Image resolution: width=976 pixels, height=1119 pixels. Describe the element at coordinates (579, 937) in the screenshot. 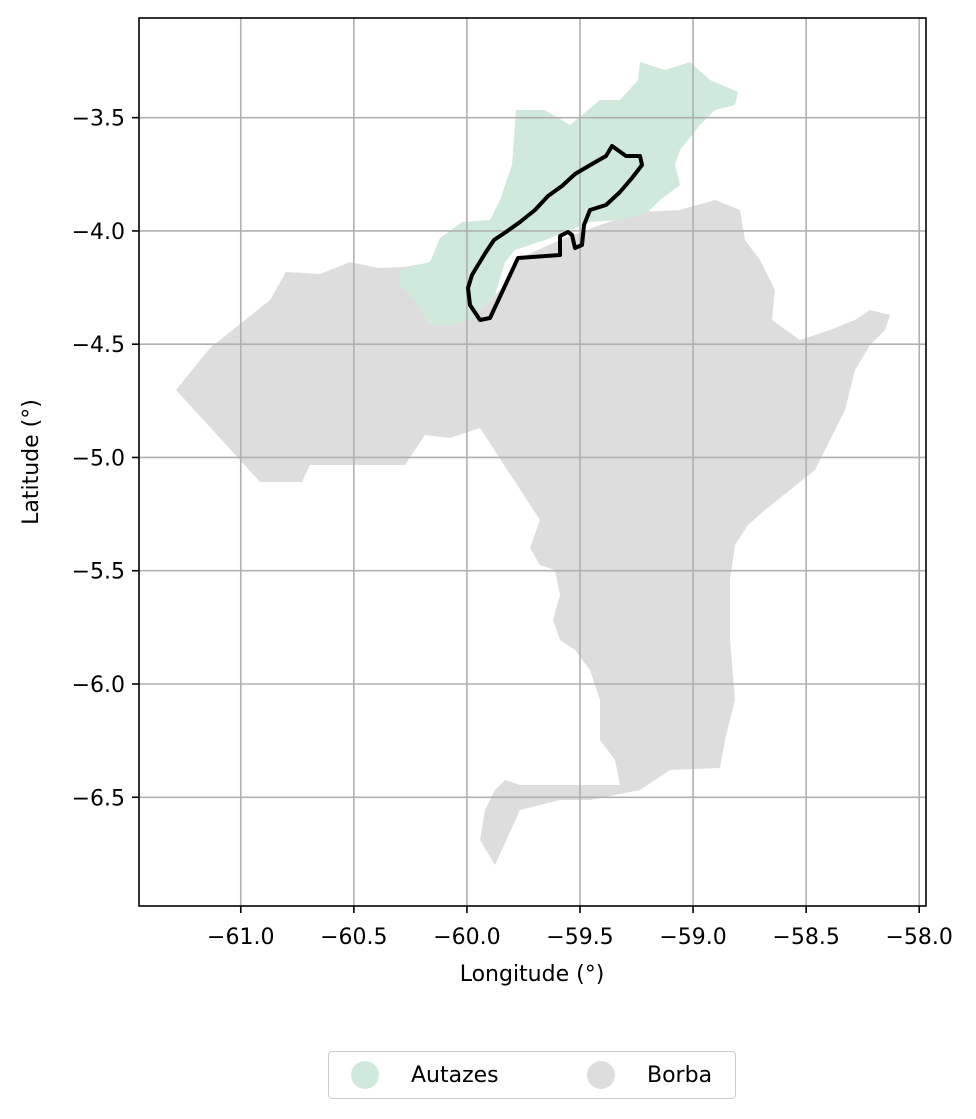

I see `x-tick-label: −59.5` at that location.